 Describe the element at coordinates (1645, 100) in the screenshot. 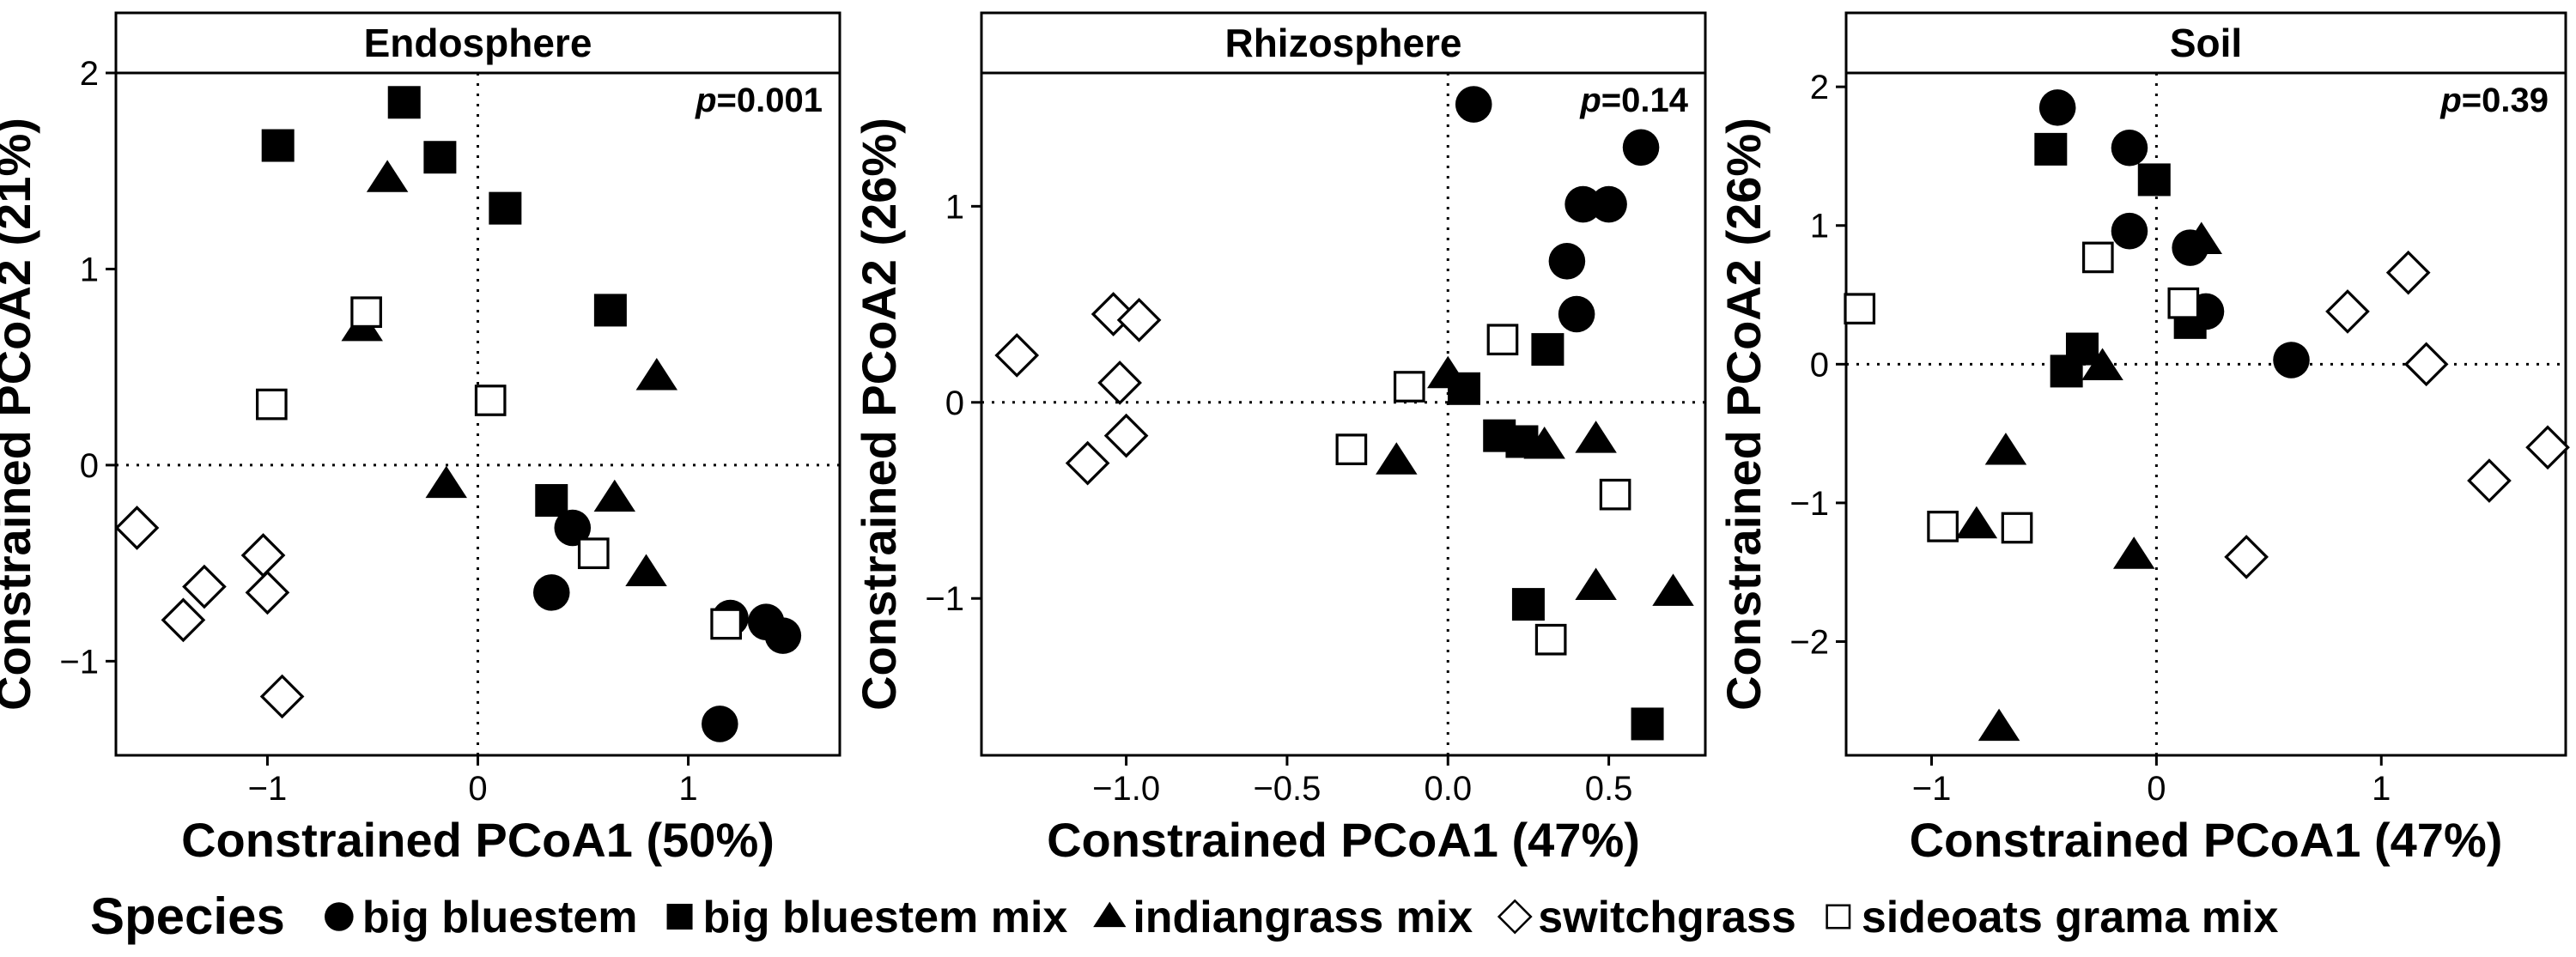

I see `p-value-number: =0.14` at that location.